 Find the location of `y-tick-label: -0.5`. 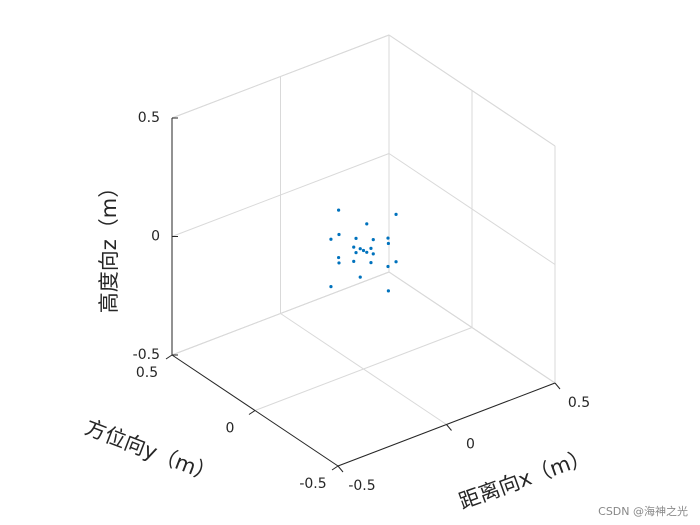

y-tick-label: -0.5 is located at coordinates (312, 484).